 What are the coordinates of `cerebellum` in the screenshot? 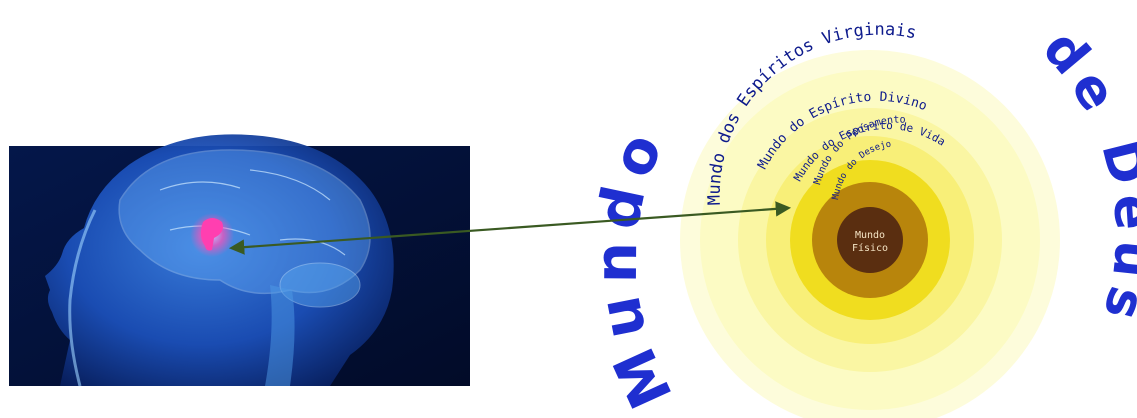 It's located at (320, 285).